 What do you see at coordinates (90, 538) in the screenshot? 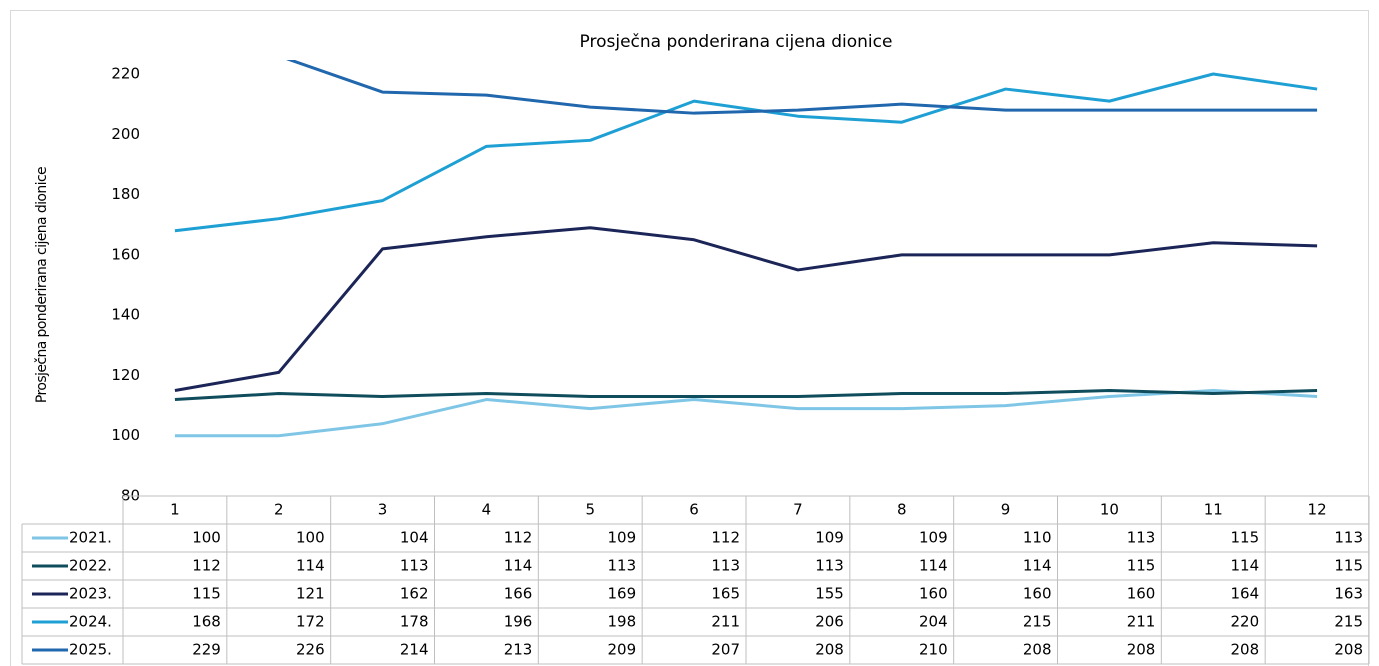
I see `legend-label: 2021.` at bounding box center [90, 538].